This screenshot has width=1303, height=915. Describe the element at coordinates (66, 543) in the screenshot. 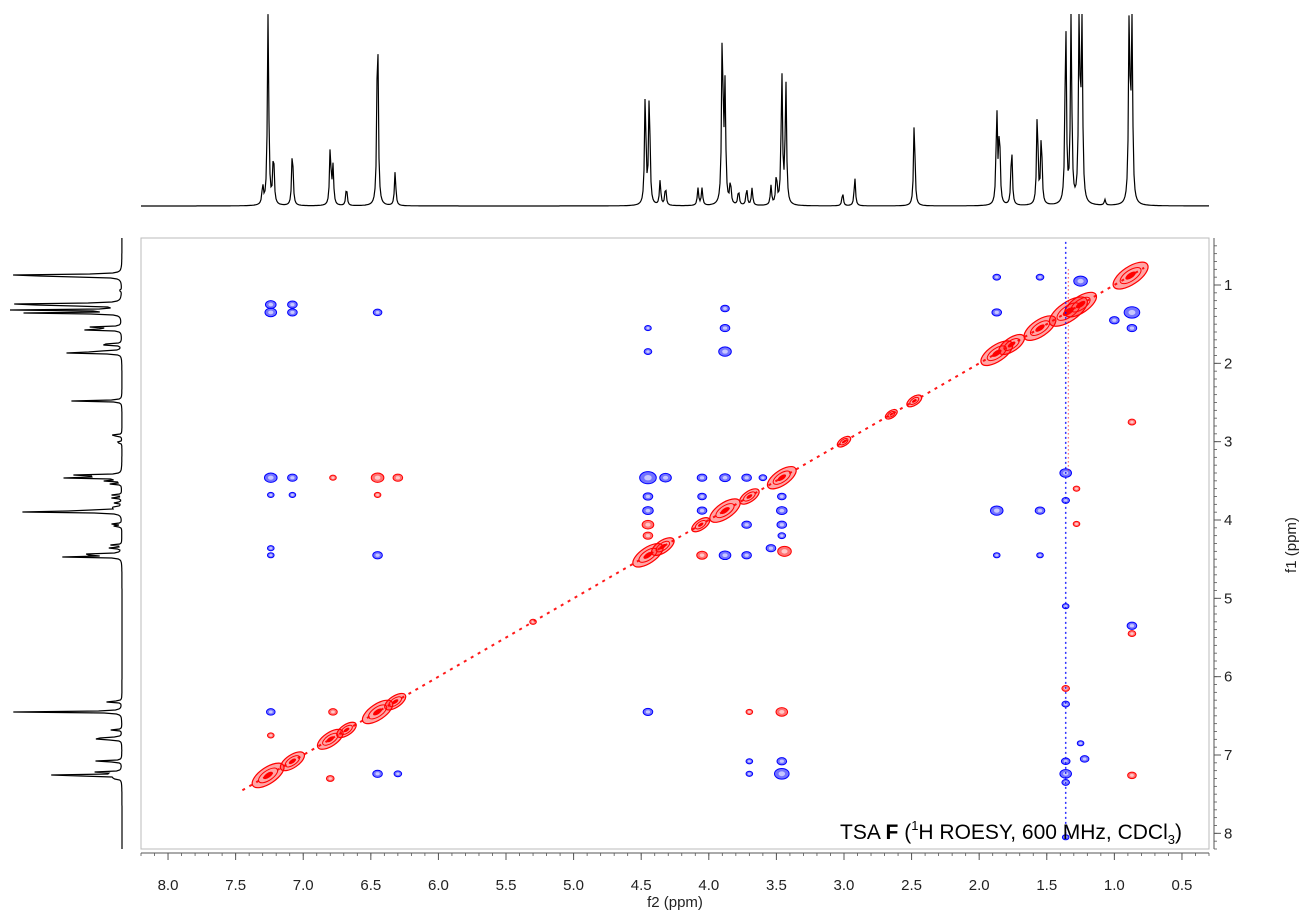

I see `f1-projection-trace` at that location.